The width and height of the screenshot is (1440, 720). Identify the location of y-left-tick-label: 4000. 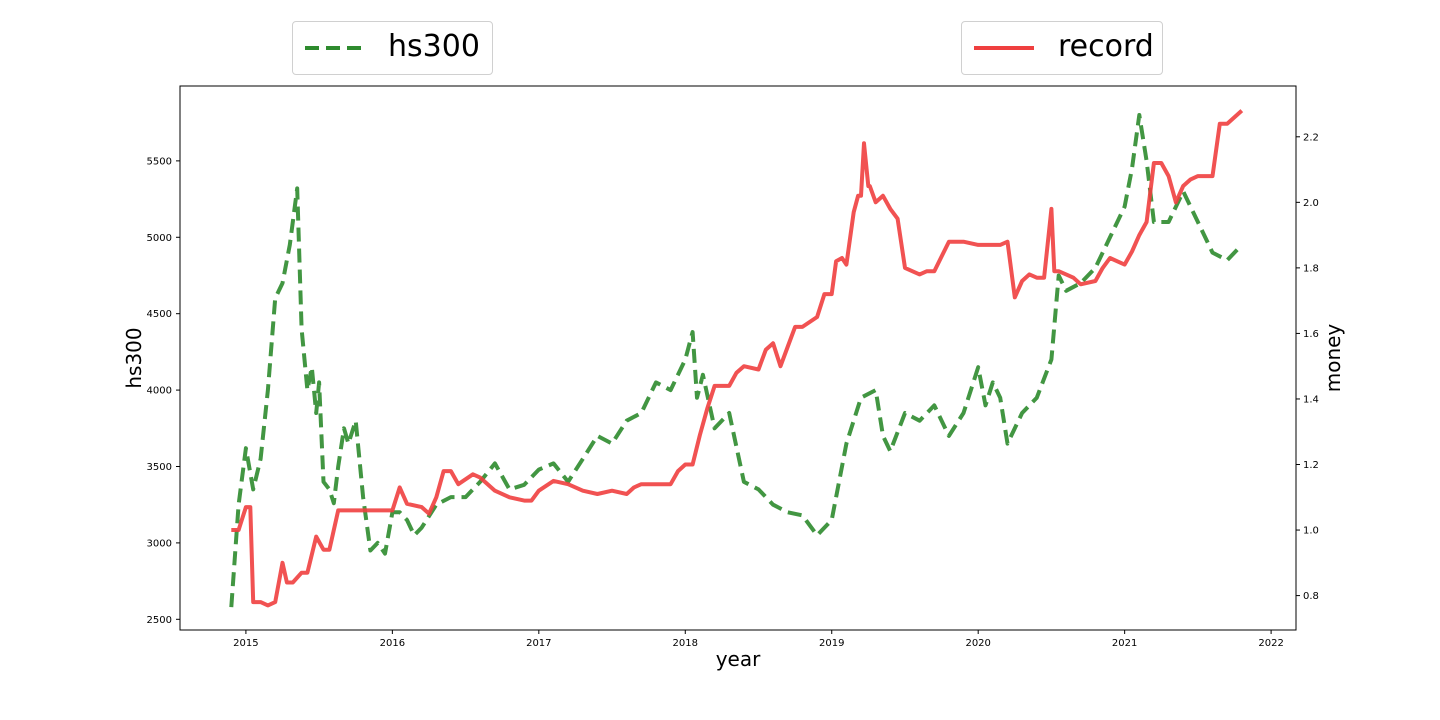
(159, 391).